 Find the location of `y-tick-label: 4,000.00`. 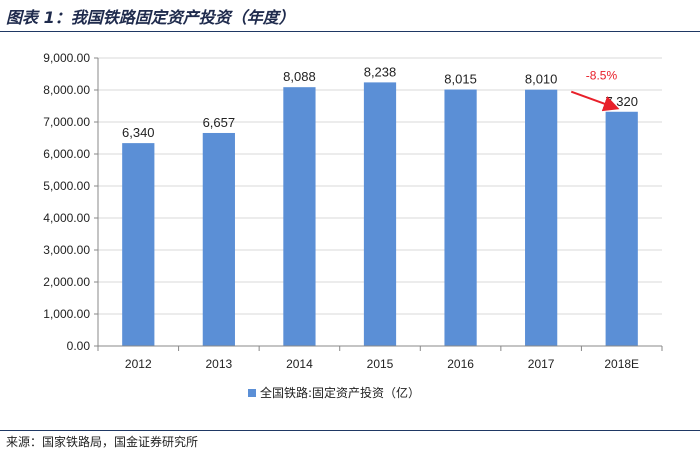

y-tick-label: 4,000.00 is located at coordinates (66, 218).